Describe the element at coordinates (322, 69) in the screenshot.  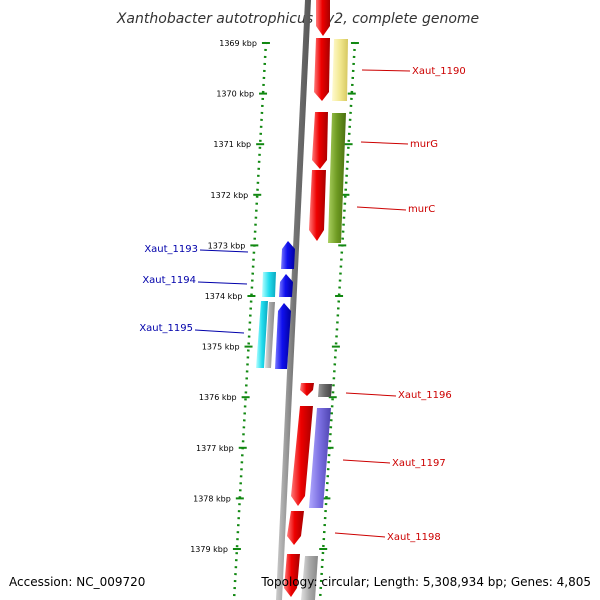
I see `gene-arrow-xaut1190-red` at that location.